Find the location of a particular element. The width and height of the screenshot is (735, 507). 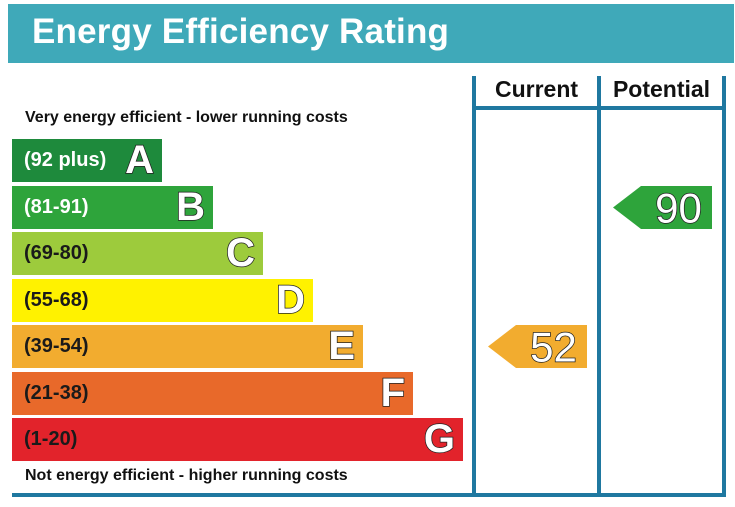

band-letter: A is located at coordinates (139, 160).